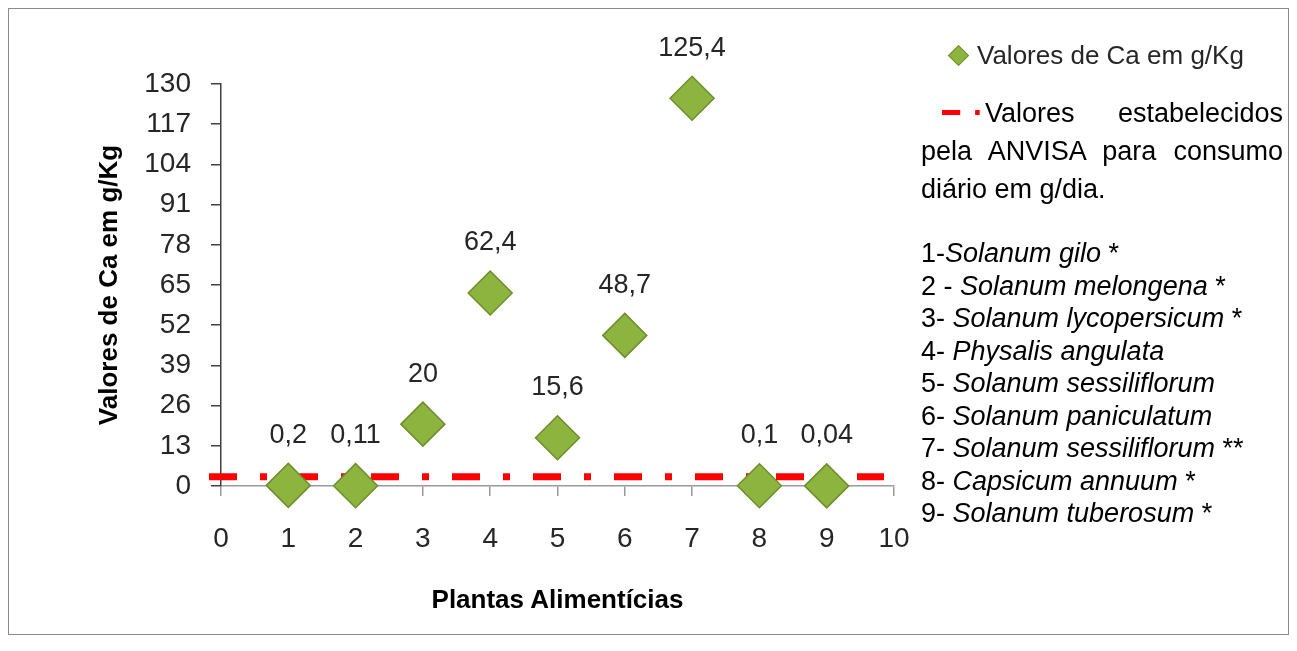 This screenshot has width=1297, height=651. Describe the element at coordinates (1083, 448) in the screenshot. I see `text: 7- Solanum sessiliflorum **` at that location.